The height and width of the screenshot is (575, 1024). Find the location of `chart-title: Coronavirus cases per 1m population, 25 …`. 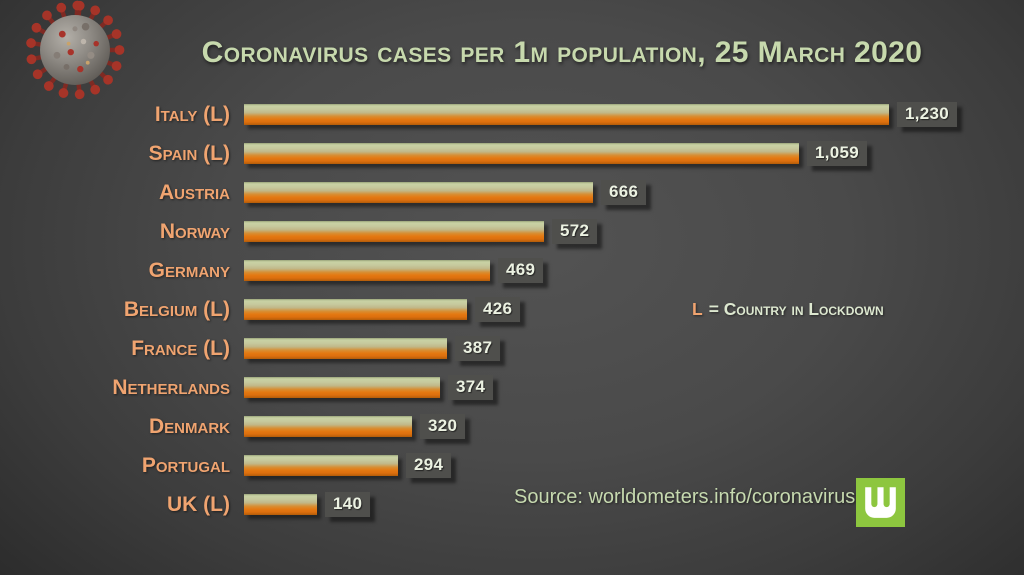

chart-title: Coronavirus cases per 1m population, 25 … is located at coordinates (562, 52).